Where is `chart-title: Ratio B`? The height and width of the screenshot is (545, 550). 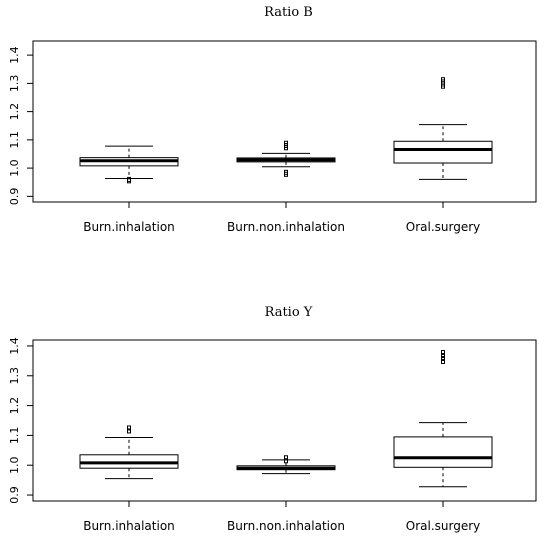 chart-title: Ratio B is located at coordinates (288, 12).